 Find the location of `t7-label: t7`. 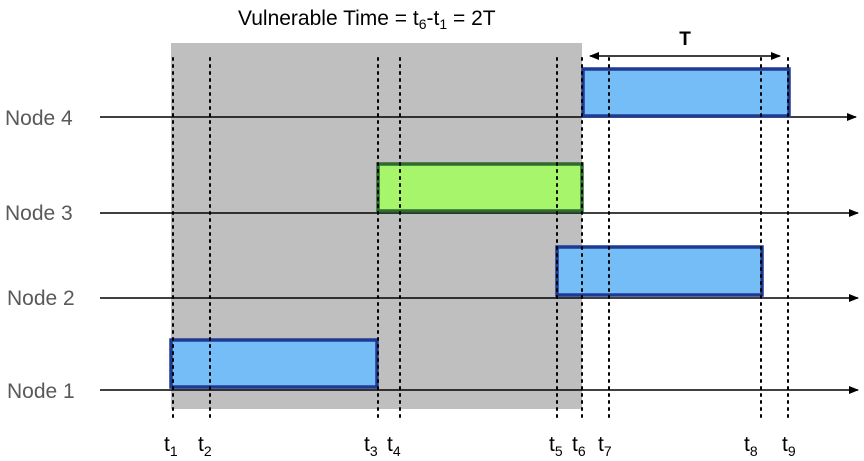

t7-label: t7 is located at coordinates (605, 446).